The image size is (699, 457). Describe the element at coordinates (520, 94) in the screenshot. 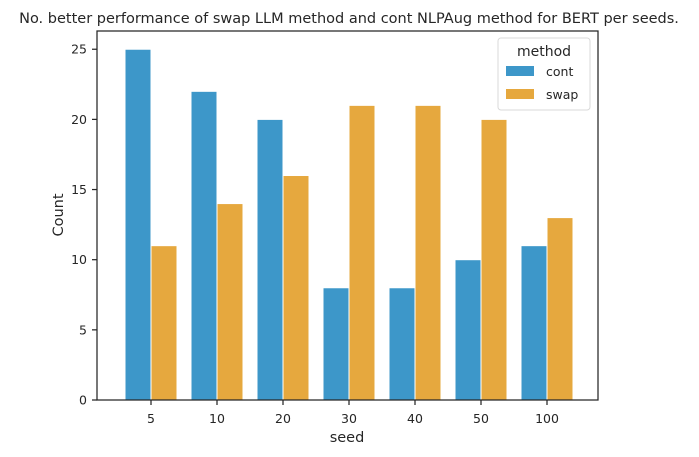

I see `legend-swatch-swap` at that location.